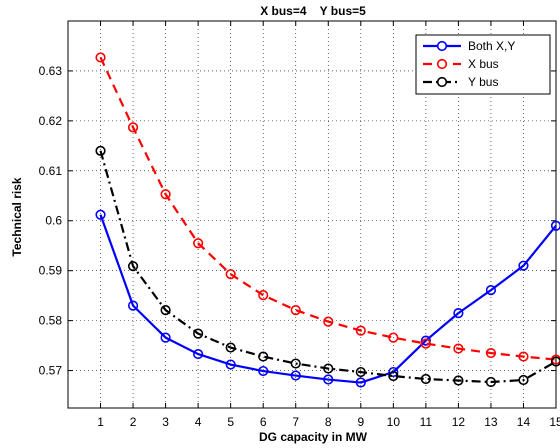 This screenshot has height=448, width=560. What do you see at coordinates (491, 46) in the screenshot?
I see `legend-entry-label: Both X,Y` at bounding box center [491, 46].